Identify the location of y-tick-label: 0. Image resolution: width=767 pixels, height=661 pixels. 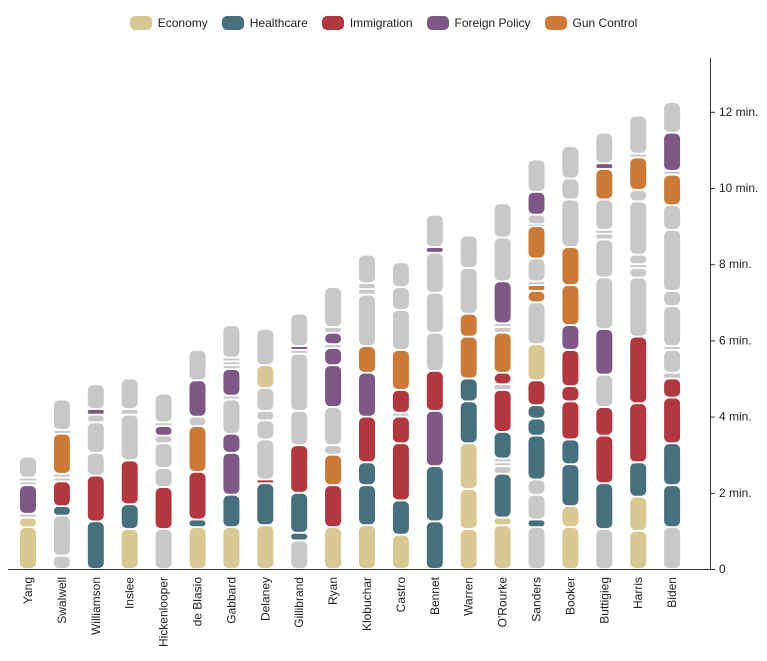
(722, 569).